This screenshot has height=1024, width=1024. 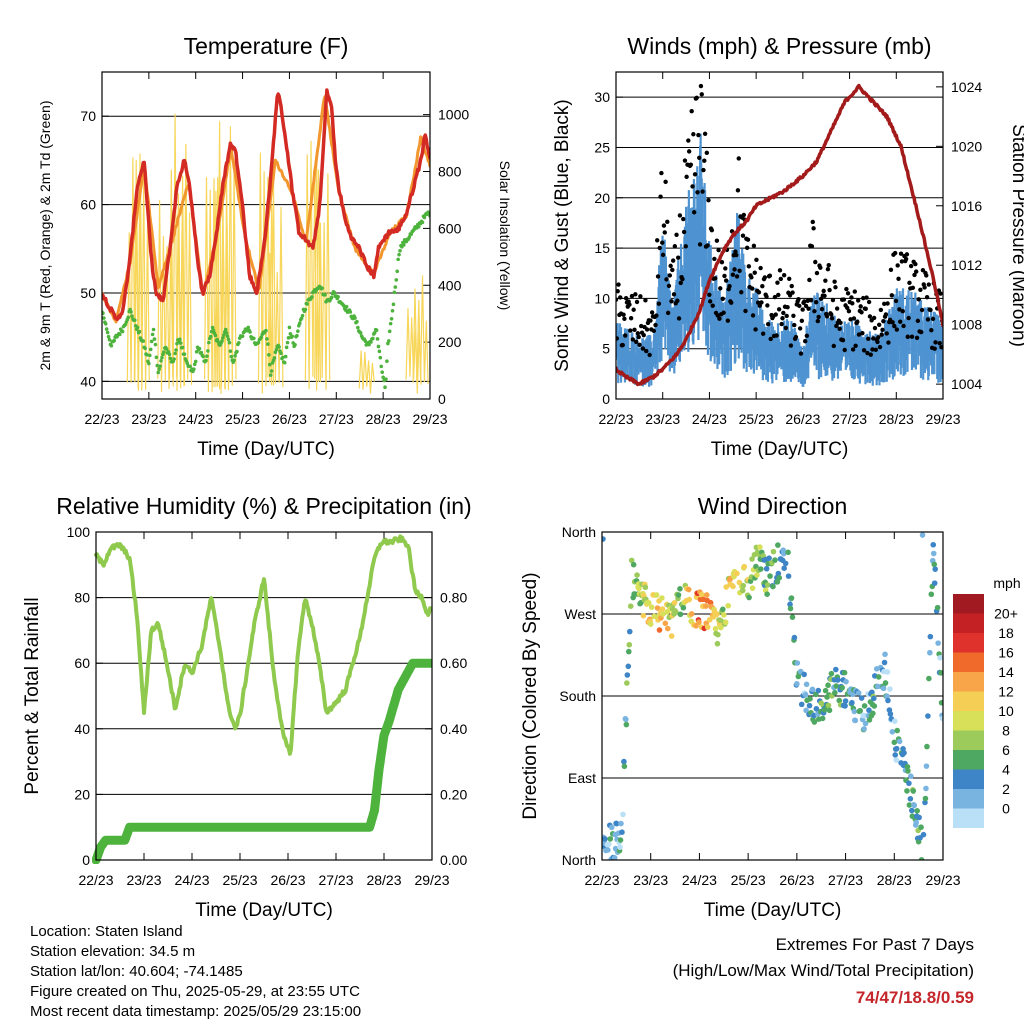 What do you see at coordinates (450, 285) in the screenshot?
I see `temp-ytick-right-label: 400` at bounding box center [450, 285].